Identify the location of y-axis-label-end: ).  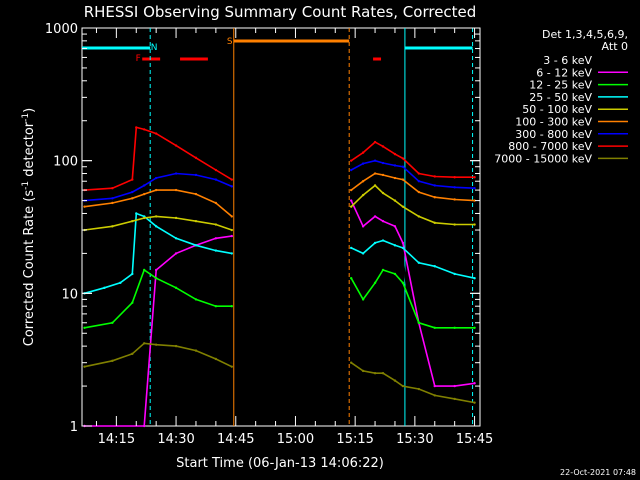
(29, 110).